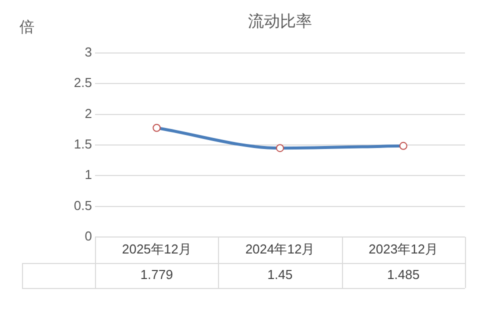  I want to click on y-axis-title: 倍, so click(27, 27).